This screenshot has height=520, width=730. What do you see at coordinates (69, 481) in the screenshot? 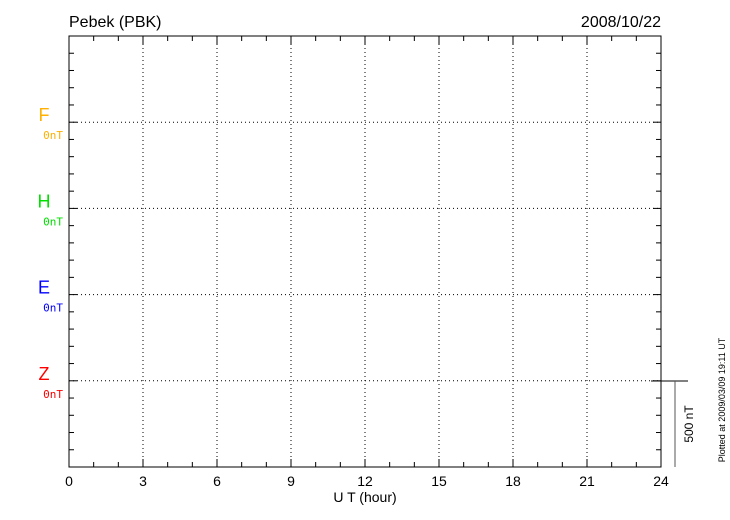
I see `x-tick-label: 0` at bounding box center [69, 481].